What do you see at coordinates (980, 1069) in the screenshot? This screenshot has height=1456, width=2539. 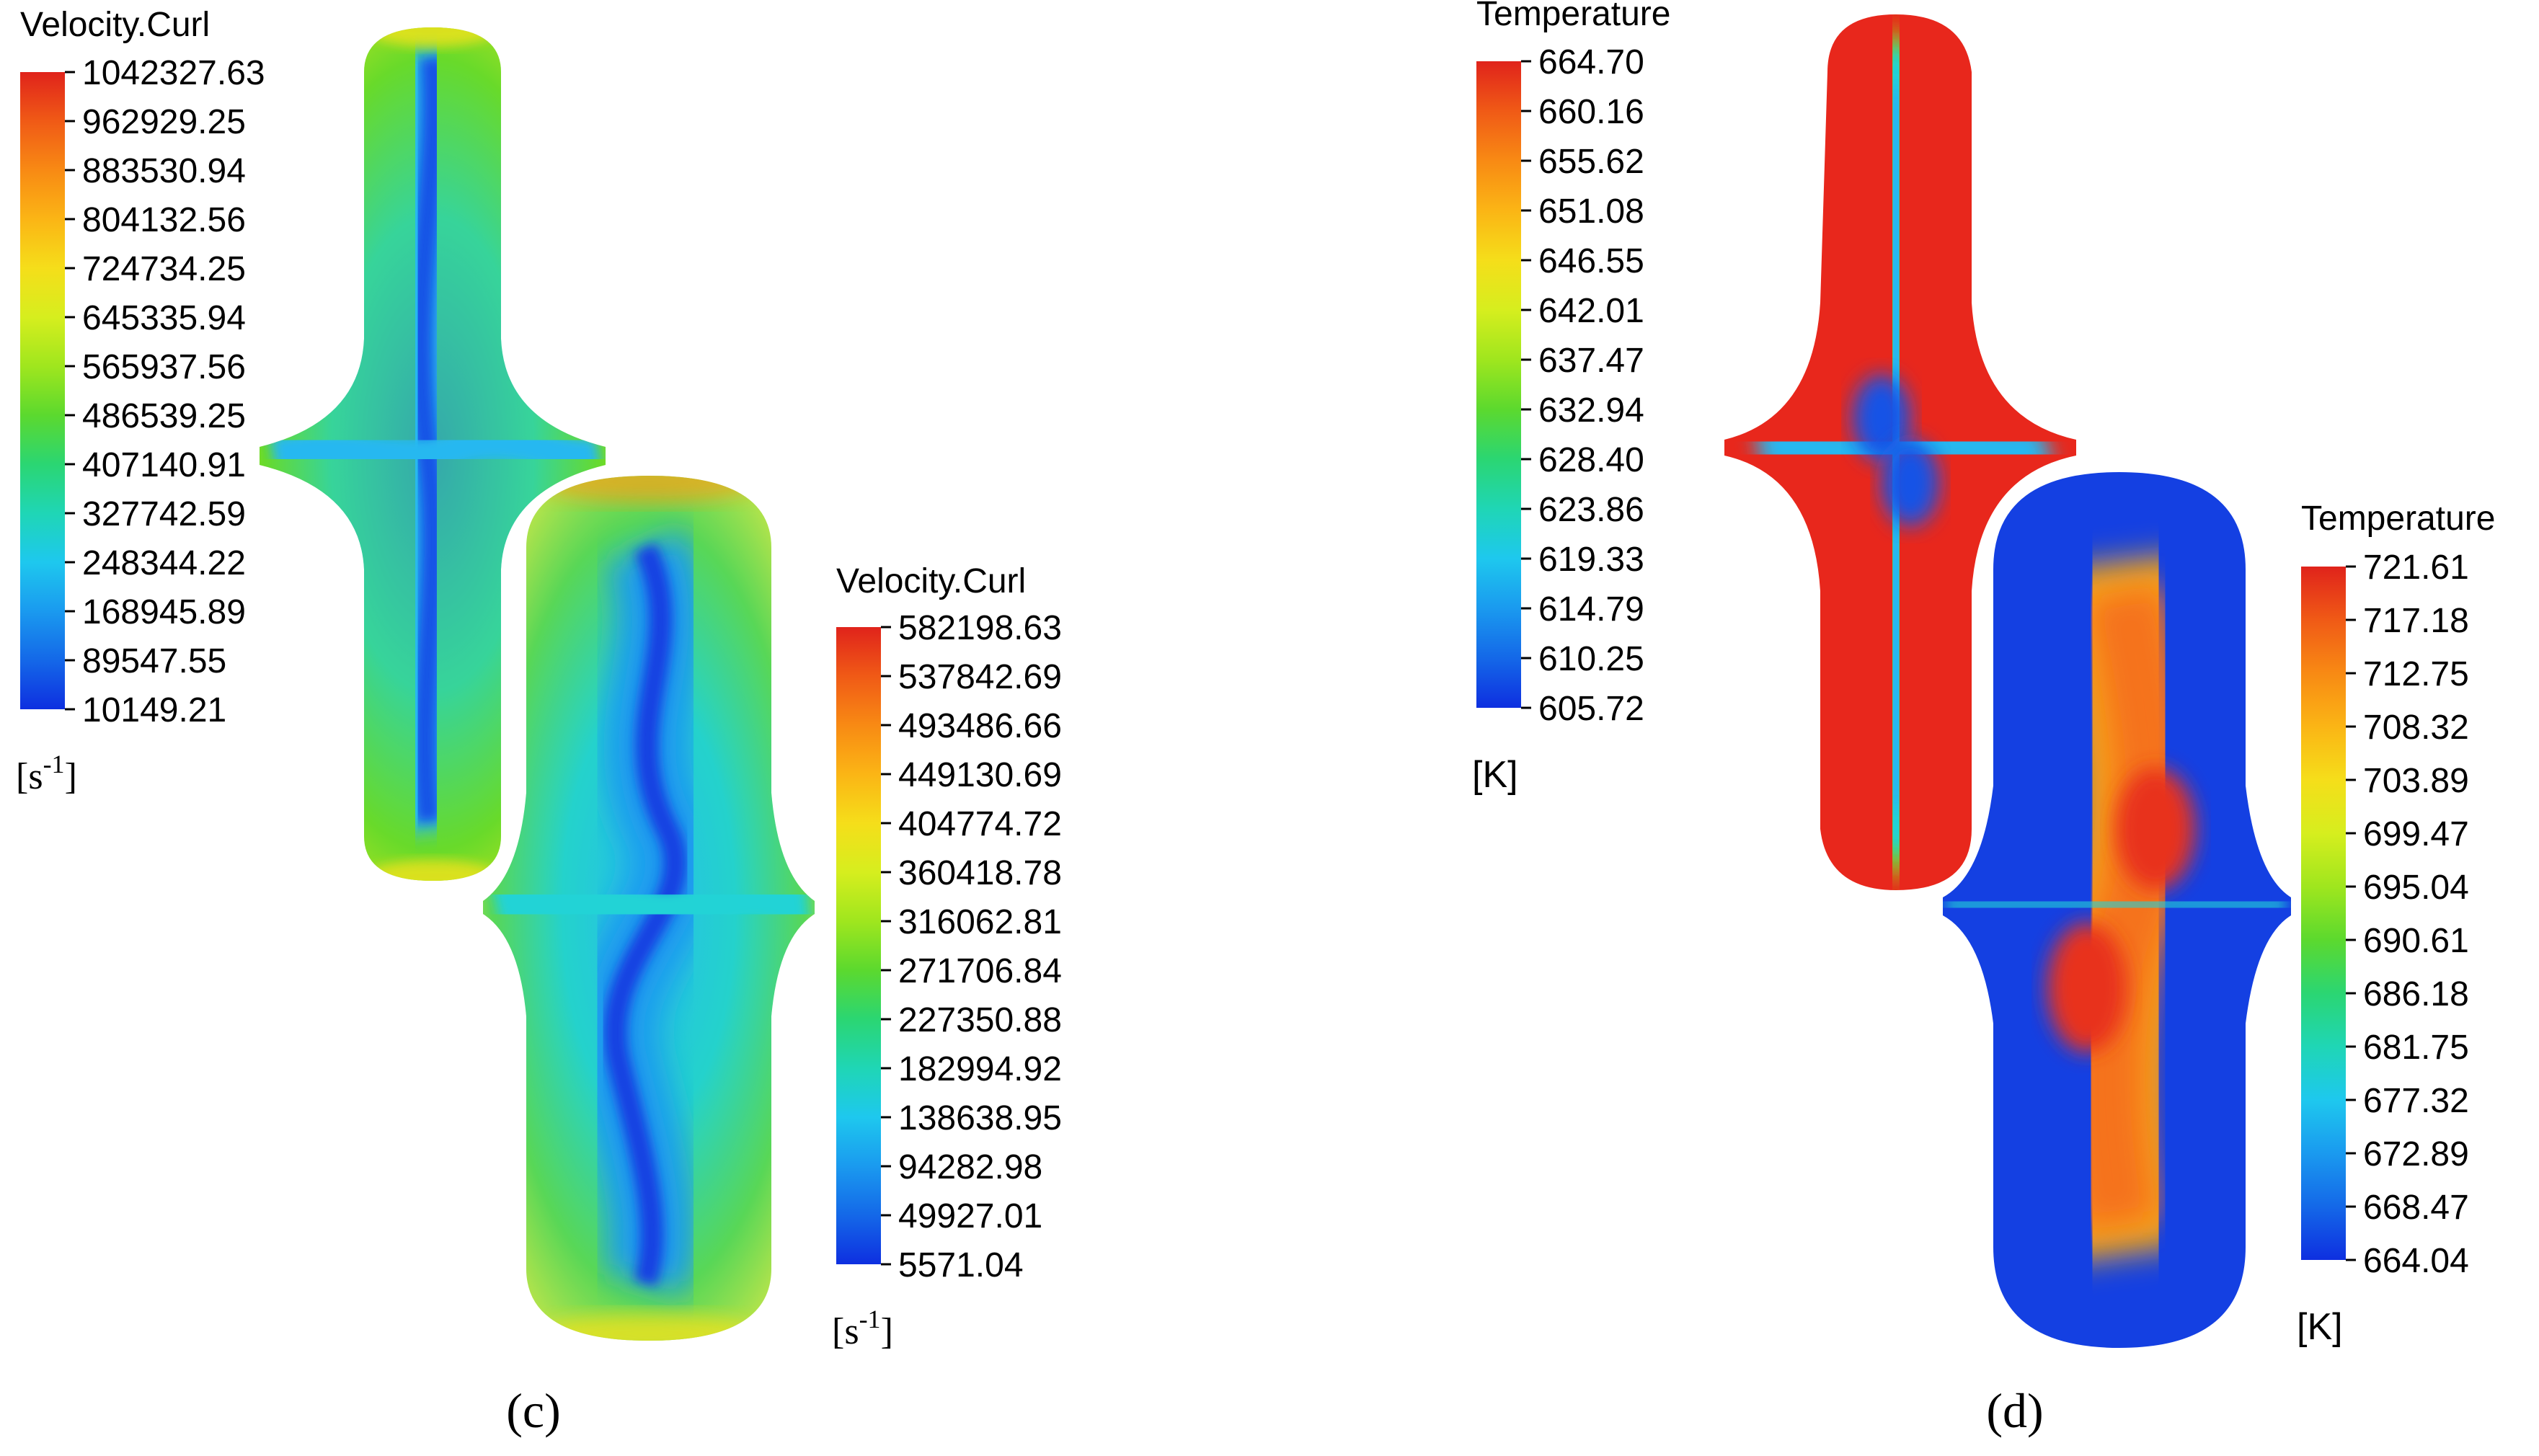 I see `legend-tick-label: 182994.92` at bounding box center [980, 1069].